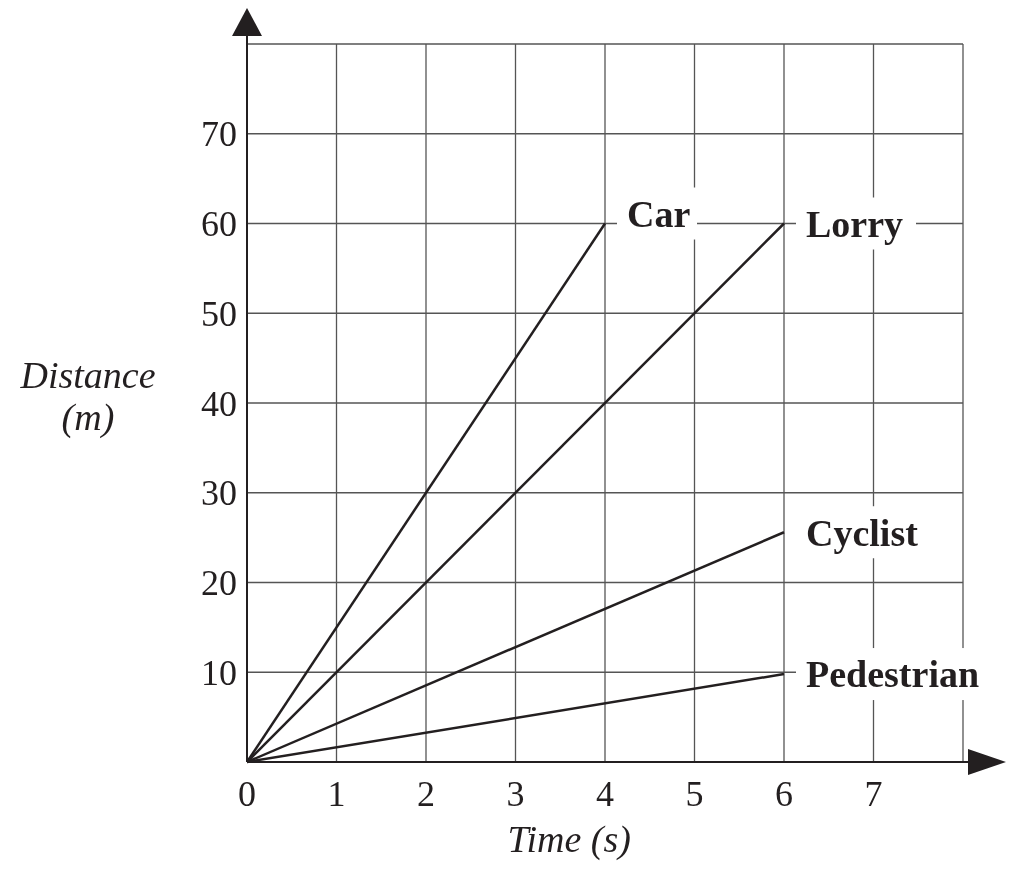 The width and height of the screenshot is (1018, 869). I want to click on y-tick-label: 60, so click(219, 224).